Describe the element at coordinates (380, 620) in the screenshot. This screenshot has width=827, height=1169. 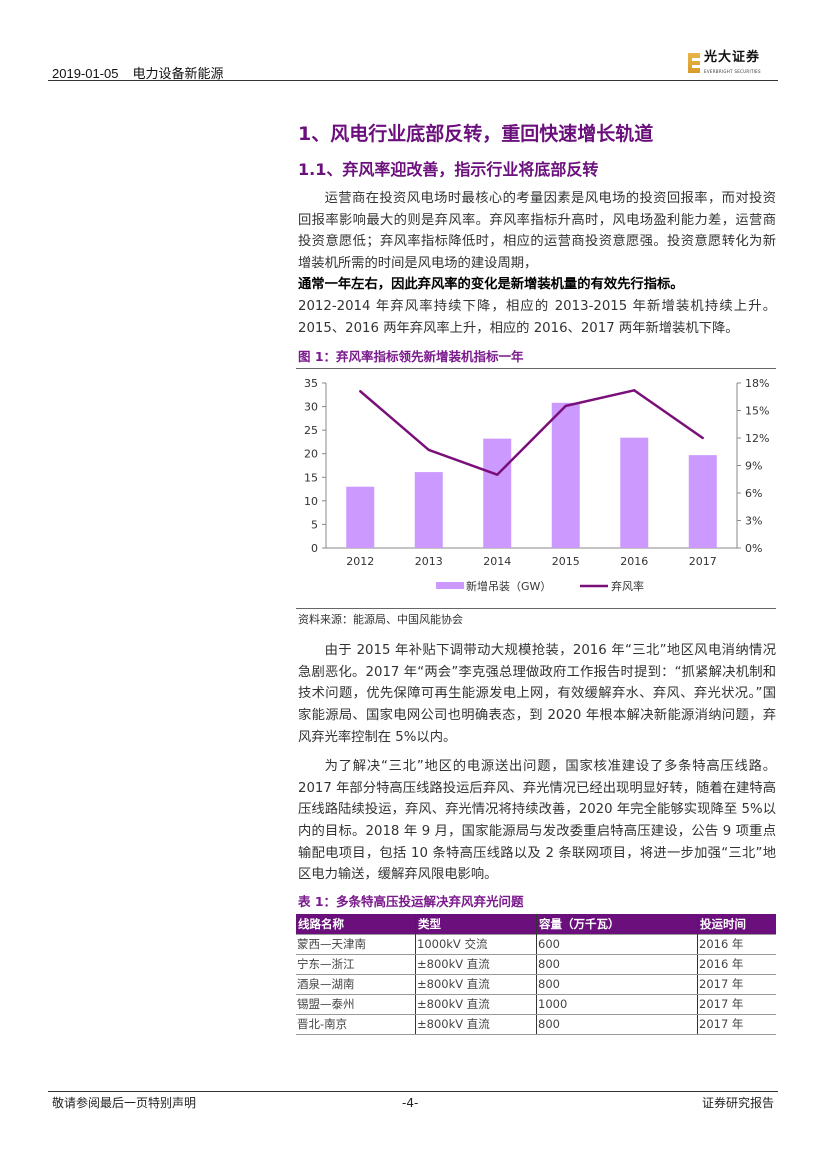
I see `figure-source: 资料来源：能源局、中国风能协会` at that location.